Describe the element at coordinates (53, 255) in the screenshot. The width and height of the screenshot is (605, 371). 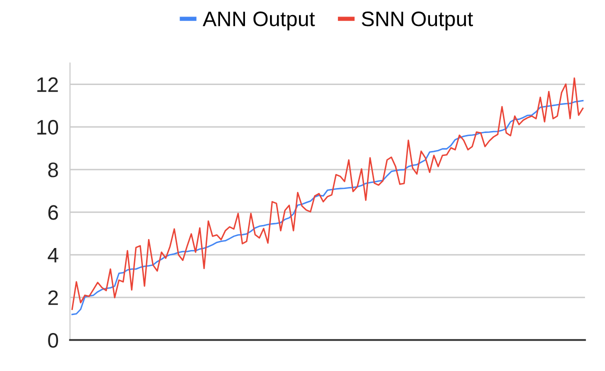
I see `y-tick-label: 4` at that location.